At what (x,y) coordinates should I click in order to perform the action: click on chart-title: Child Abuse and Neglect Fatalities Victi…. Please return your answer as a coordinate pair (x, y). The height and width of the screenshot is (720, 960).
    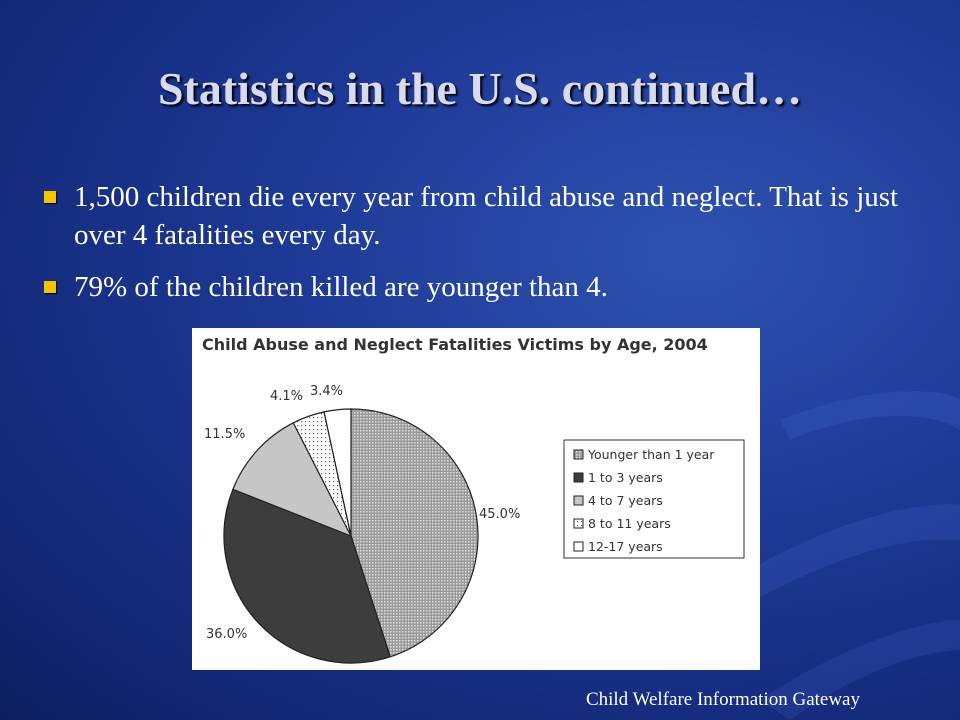
    Looking at the image, I should click on (455, 344).